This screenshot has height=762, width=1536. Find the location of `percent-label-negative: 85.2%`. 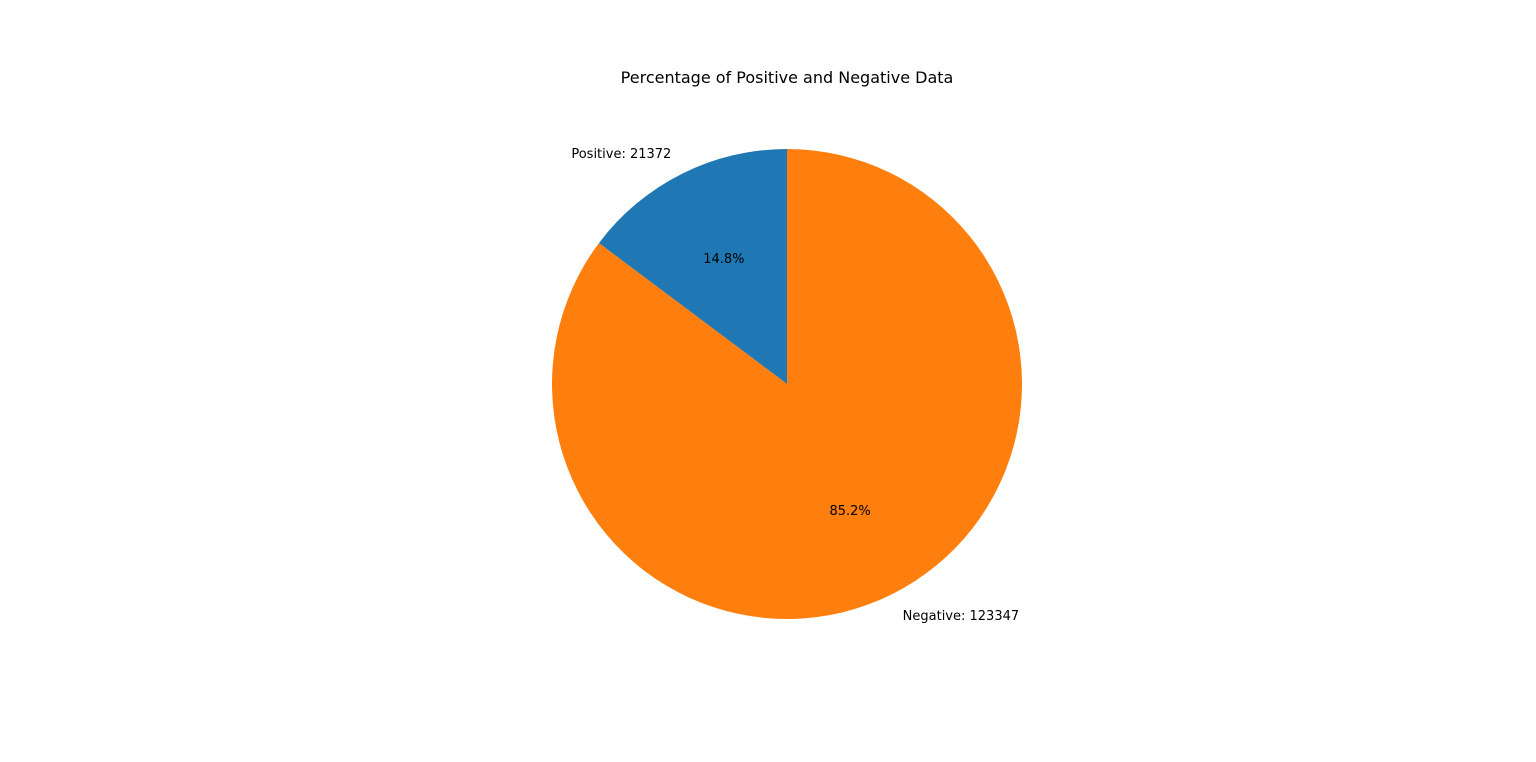

percent-label-negative: 85.2% is located at coordinates (849, 511).